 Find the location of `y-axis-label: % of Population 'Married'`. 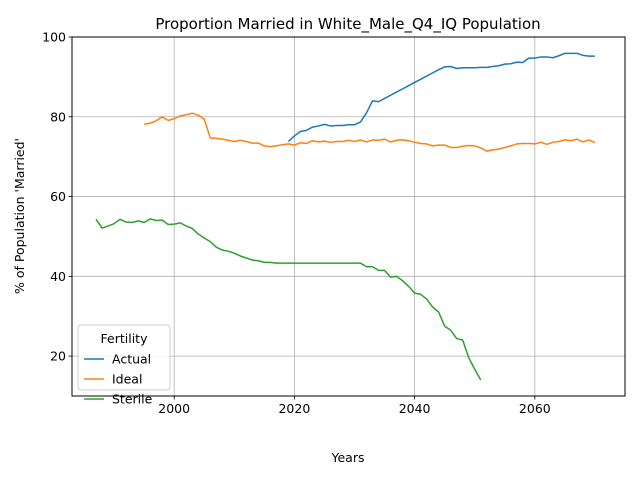

y-axis-label: % of Population 'Married' is located at coordinates (19, 216).